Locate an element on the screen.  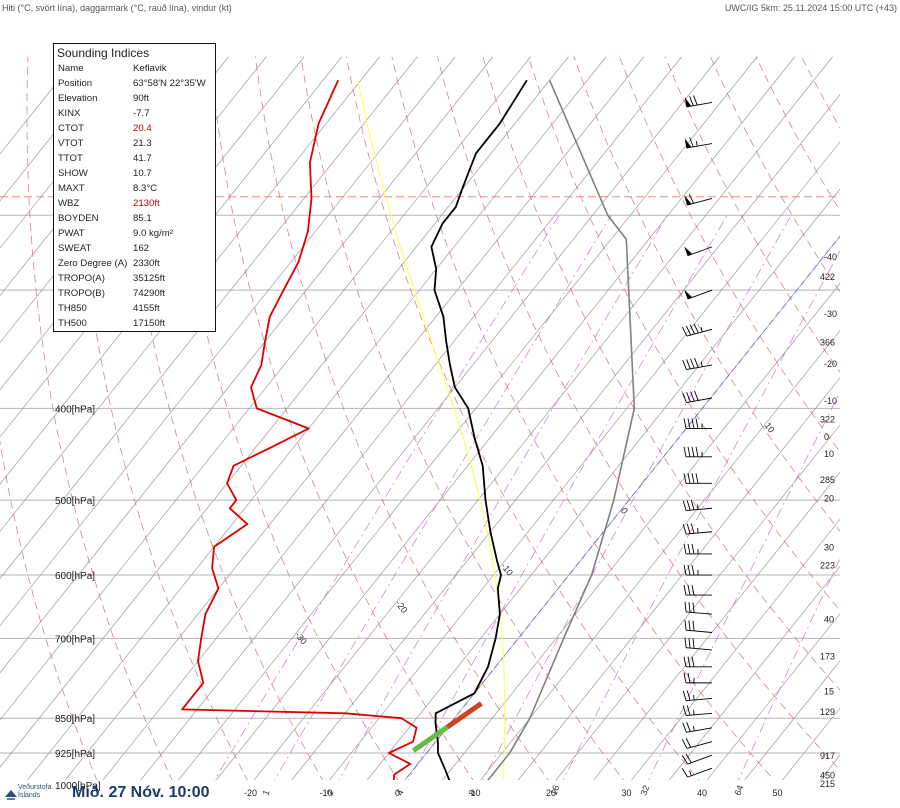
mixing-ratio-label: 4 is located at coordinates (399, 793).